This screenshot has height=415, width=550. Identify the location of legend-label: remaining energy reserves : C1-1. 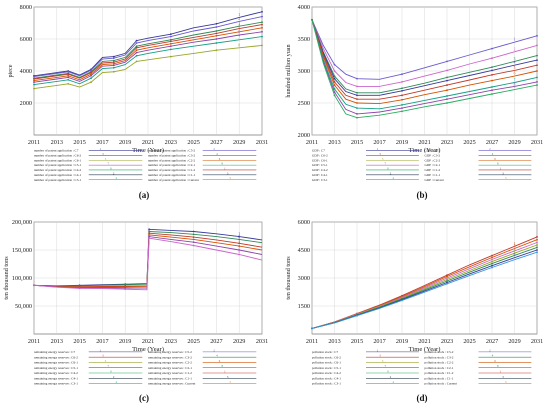
(170, 378).